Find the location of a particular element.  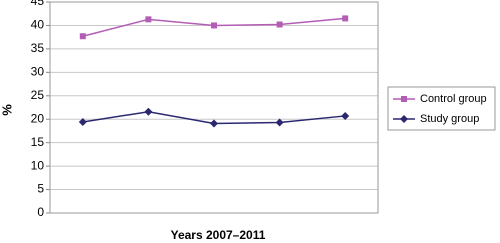

y-tick-label: 40 is located at coordinates (38, 25).